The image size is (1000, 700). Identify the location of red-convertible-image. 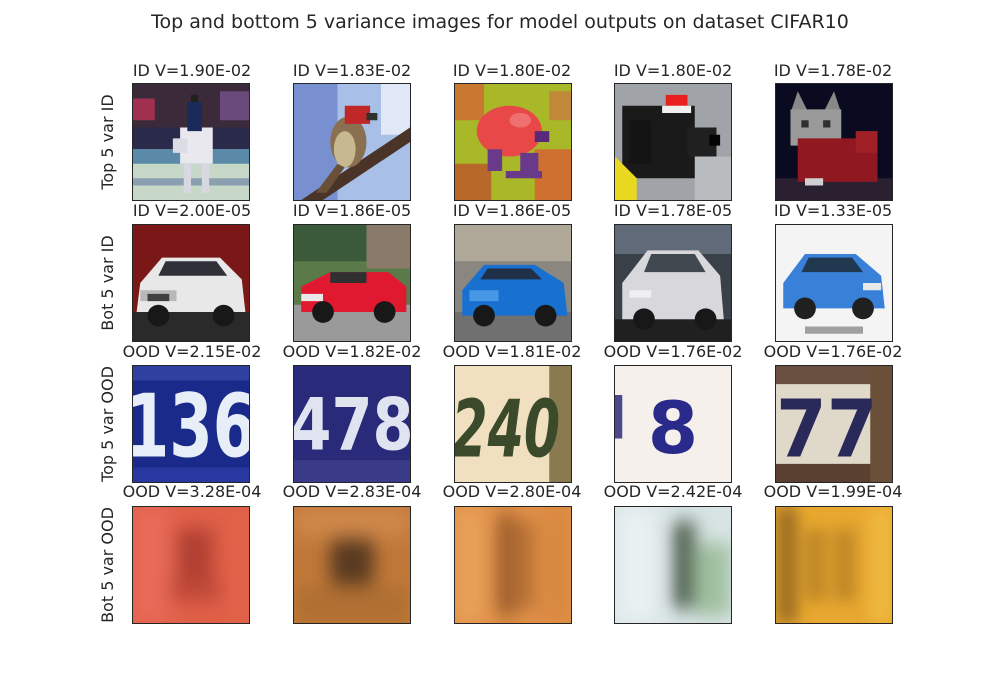
(352, 283).